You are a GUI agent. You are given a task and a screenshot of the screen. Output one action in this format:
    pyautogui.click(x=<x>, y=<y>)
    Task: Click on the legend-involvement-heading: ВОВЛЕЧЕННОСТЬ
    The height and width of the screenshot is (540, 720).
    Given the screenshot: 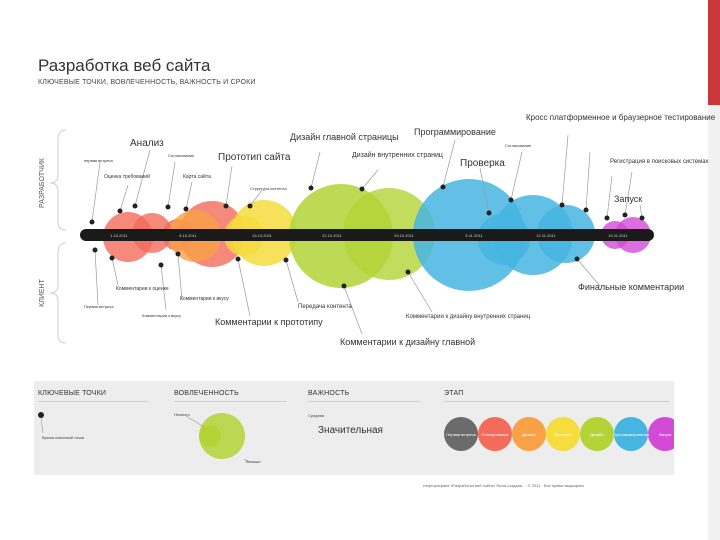 What is the action you would take?
    pyautogui.click(x=206, y=393)
    